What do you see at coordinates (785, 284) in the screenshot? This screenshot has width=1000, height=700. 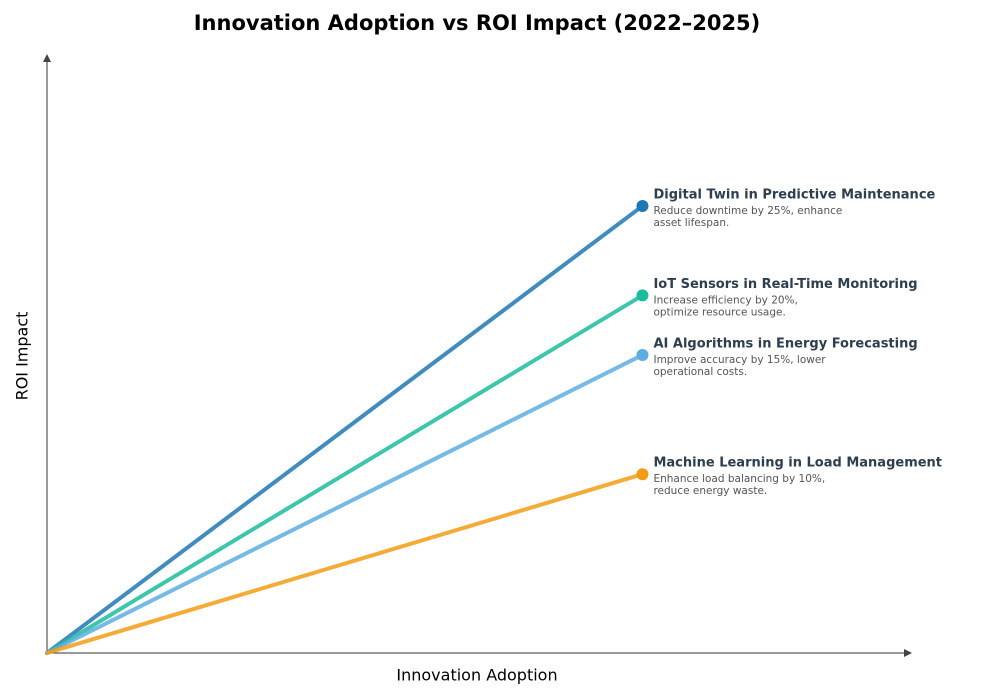 I see `series-name: IoT Sensors in Real-Time Monitoring` at bounding box center [785, 284].